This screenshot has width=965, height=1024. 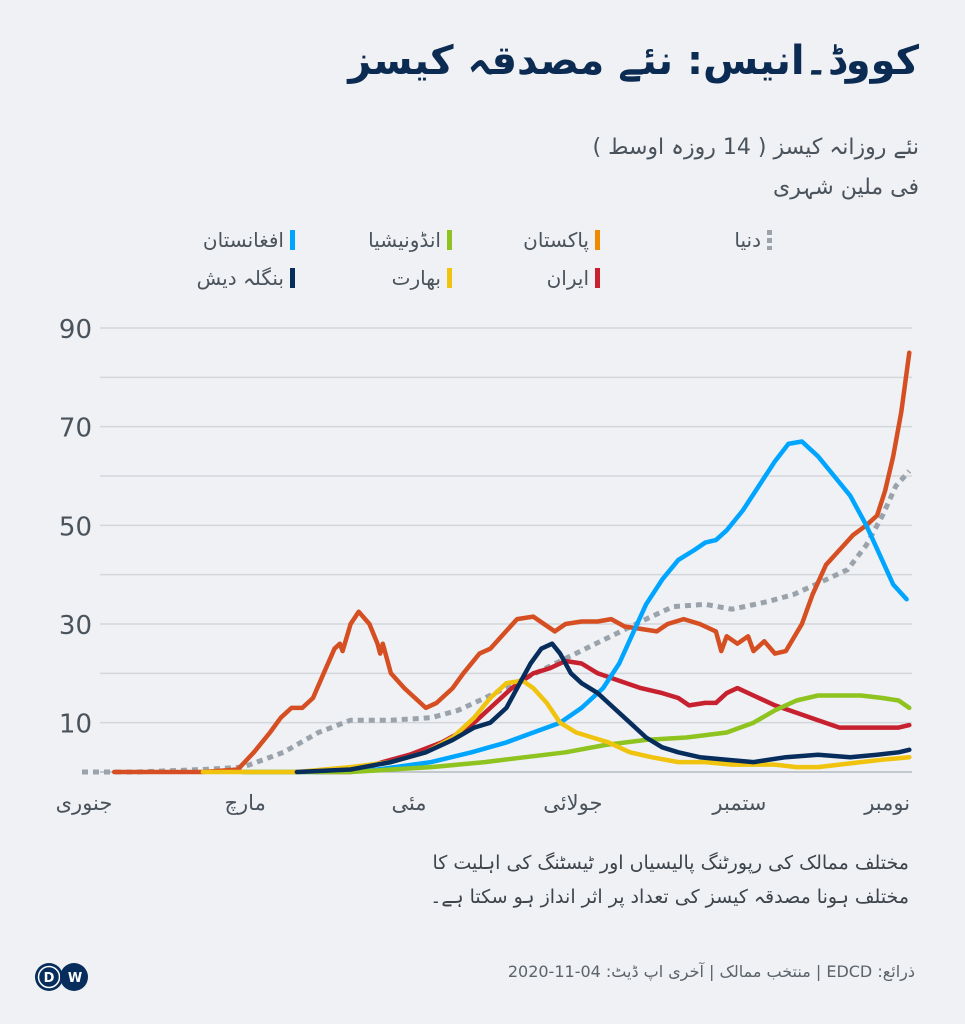 I want to click on legend-item-afghanistan: افغانستان, so click(x=249, y=240).